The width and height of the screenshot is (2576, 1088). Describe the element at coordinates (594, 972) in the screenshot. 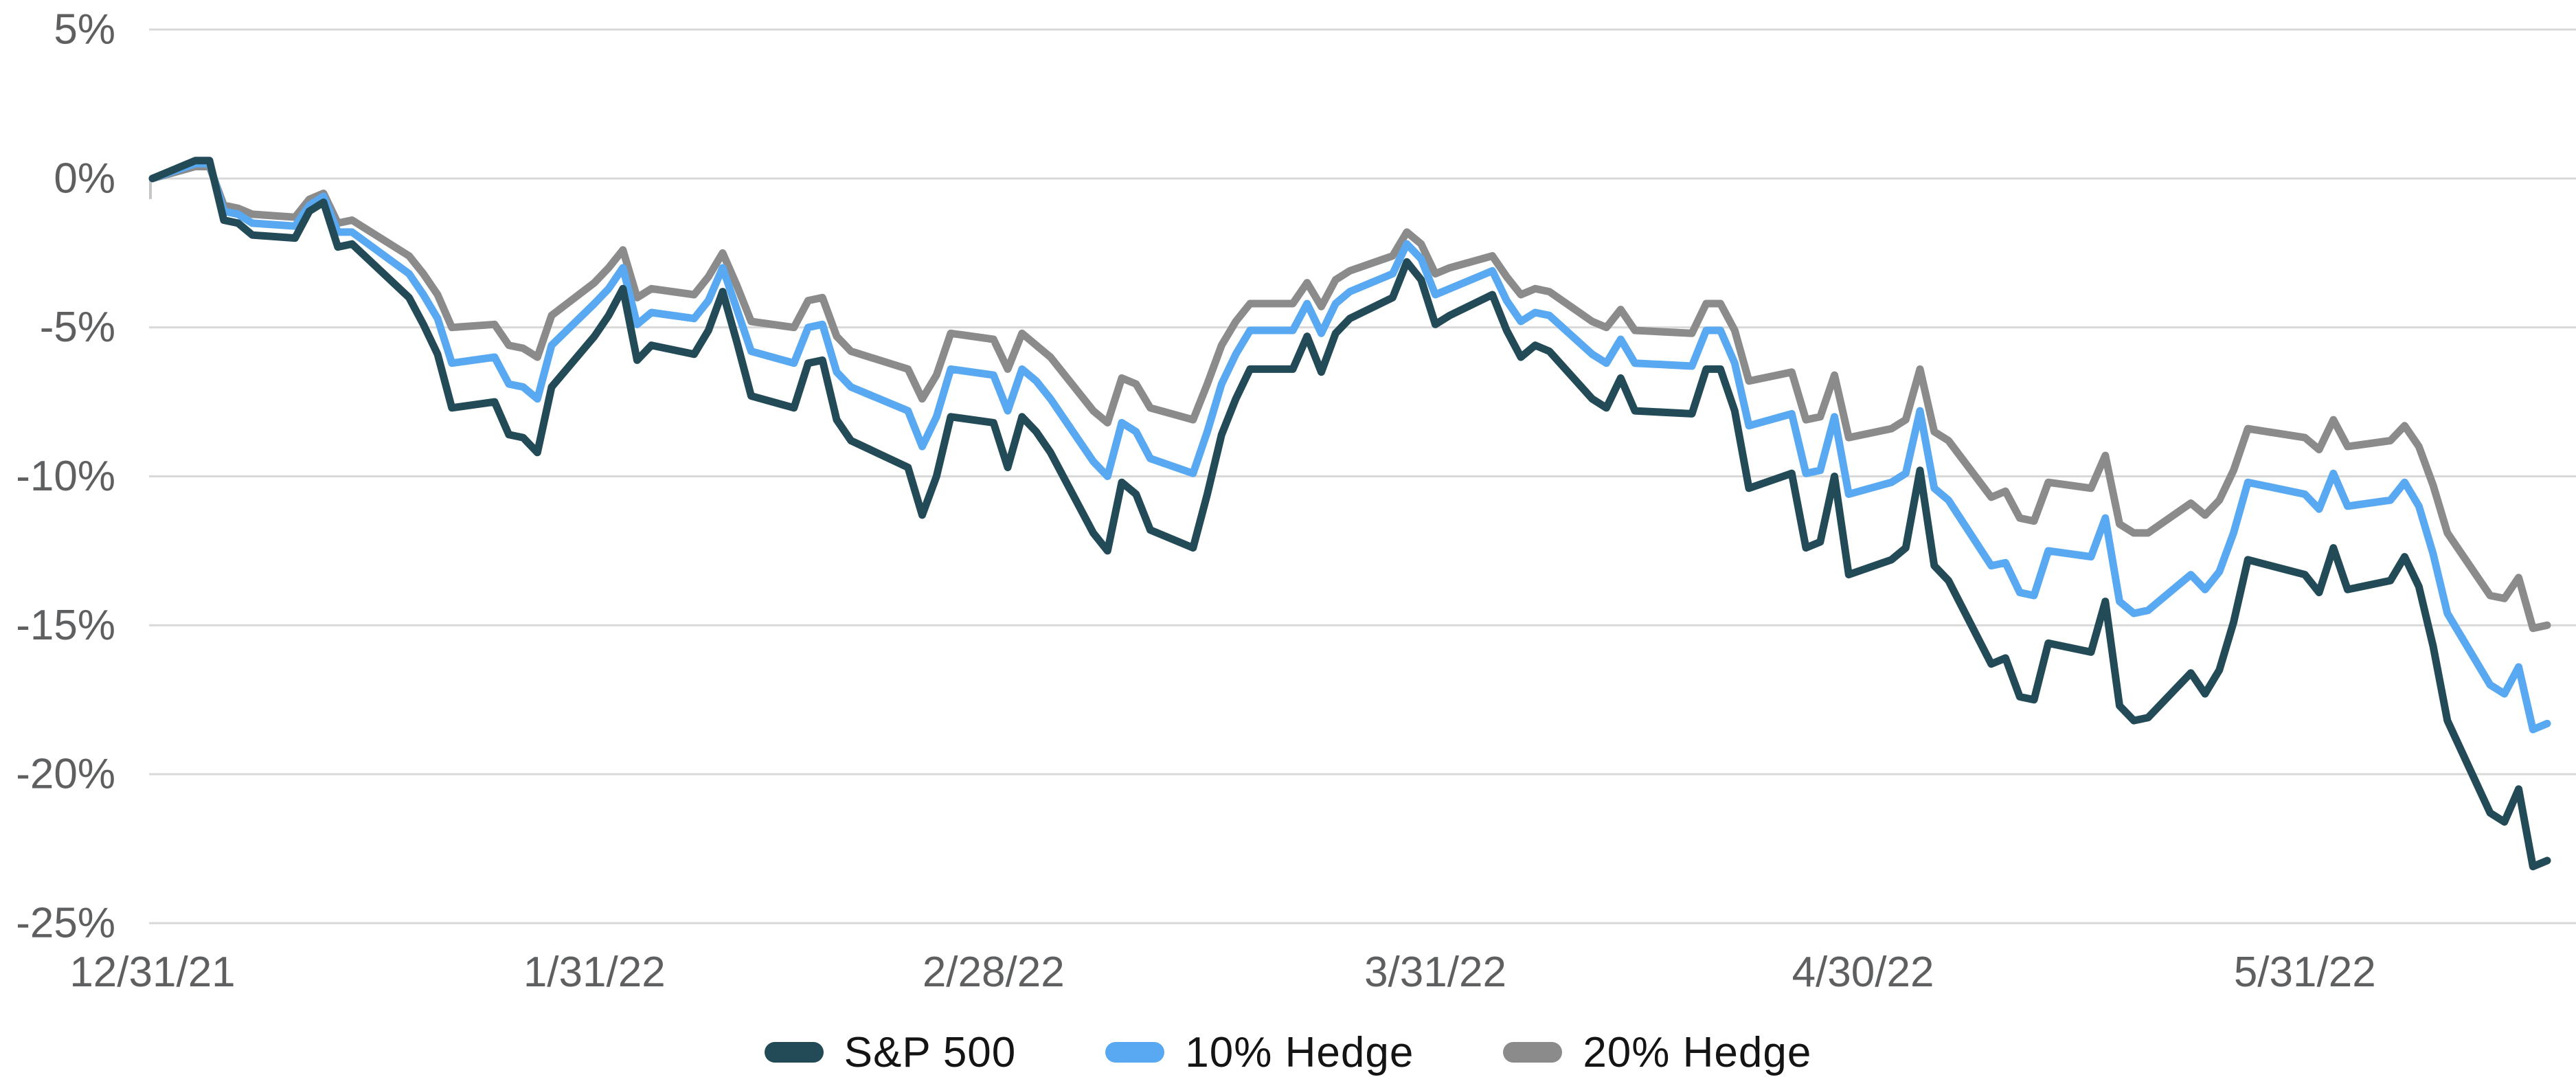

I see `x-tick-label: 1/31/22` at that location.